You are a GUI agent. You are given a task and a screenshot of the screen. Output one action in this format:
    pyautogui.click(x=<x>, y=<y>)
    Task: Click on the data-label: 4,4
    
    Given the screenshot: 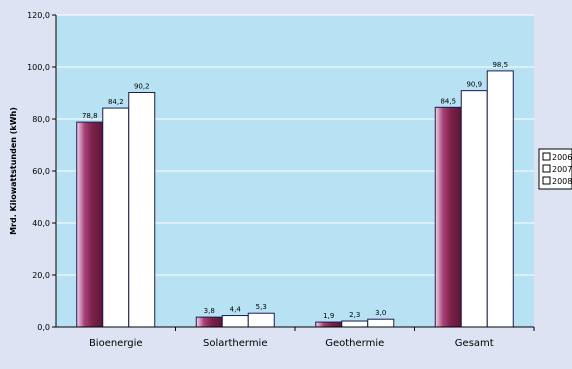 What is the action you would take?
    pyautogui.click(x=236, y=310)
    